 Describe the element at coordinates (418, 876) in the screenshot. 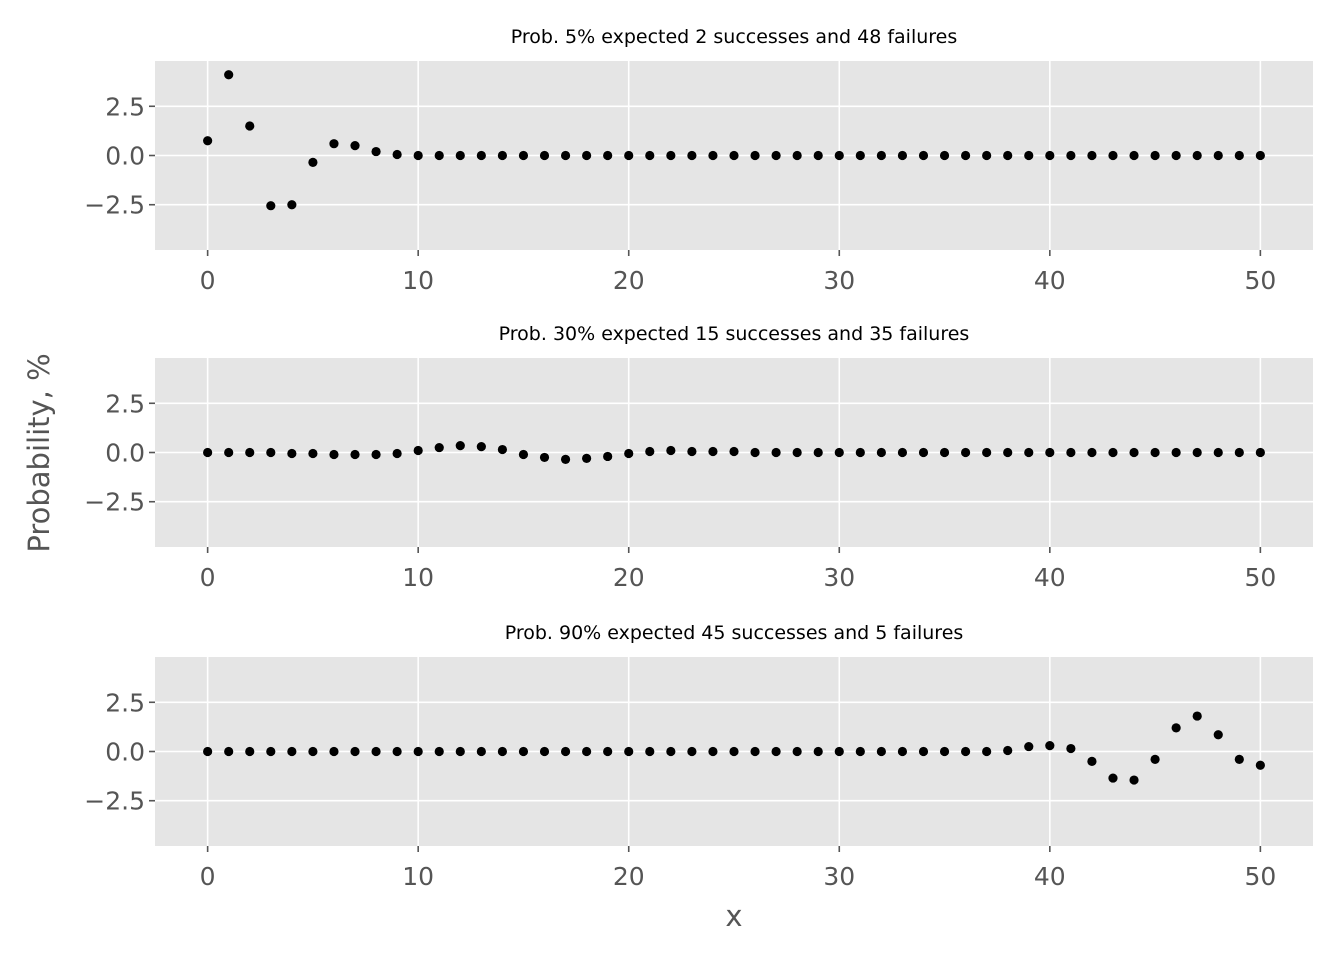

I see `x-tick-label: 10` at that location.